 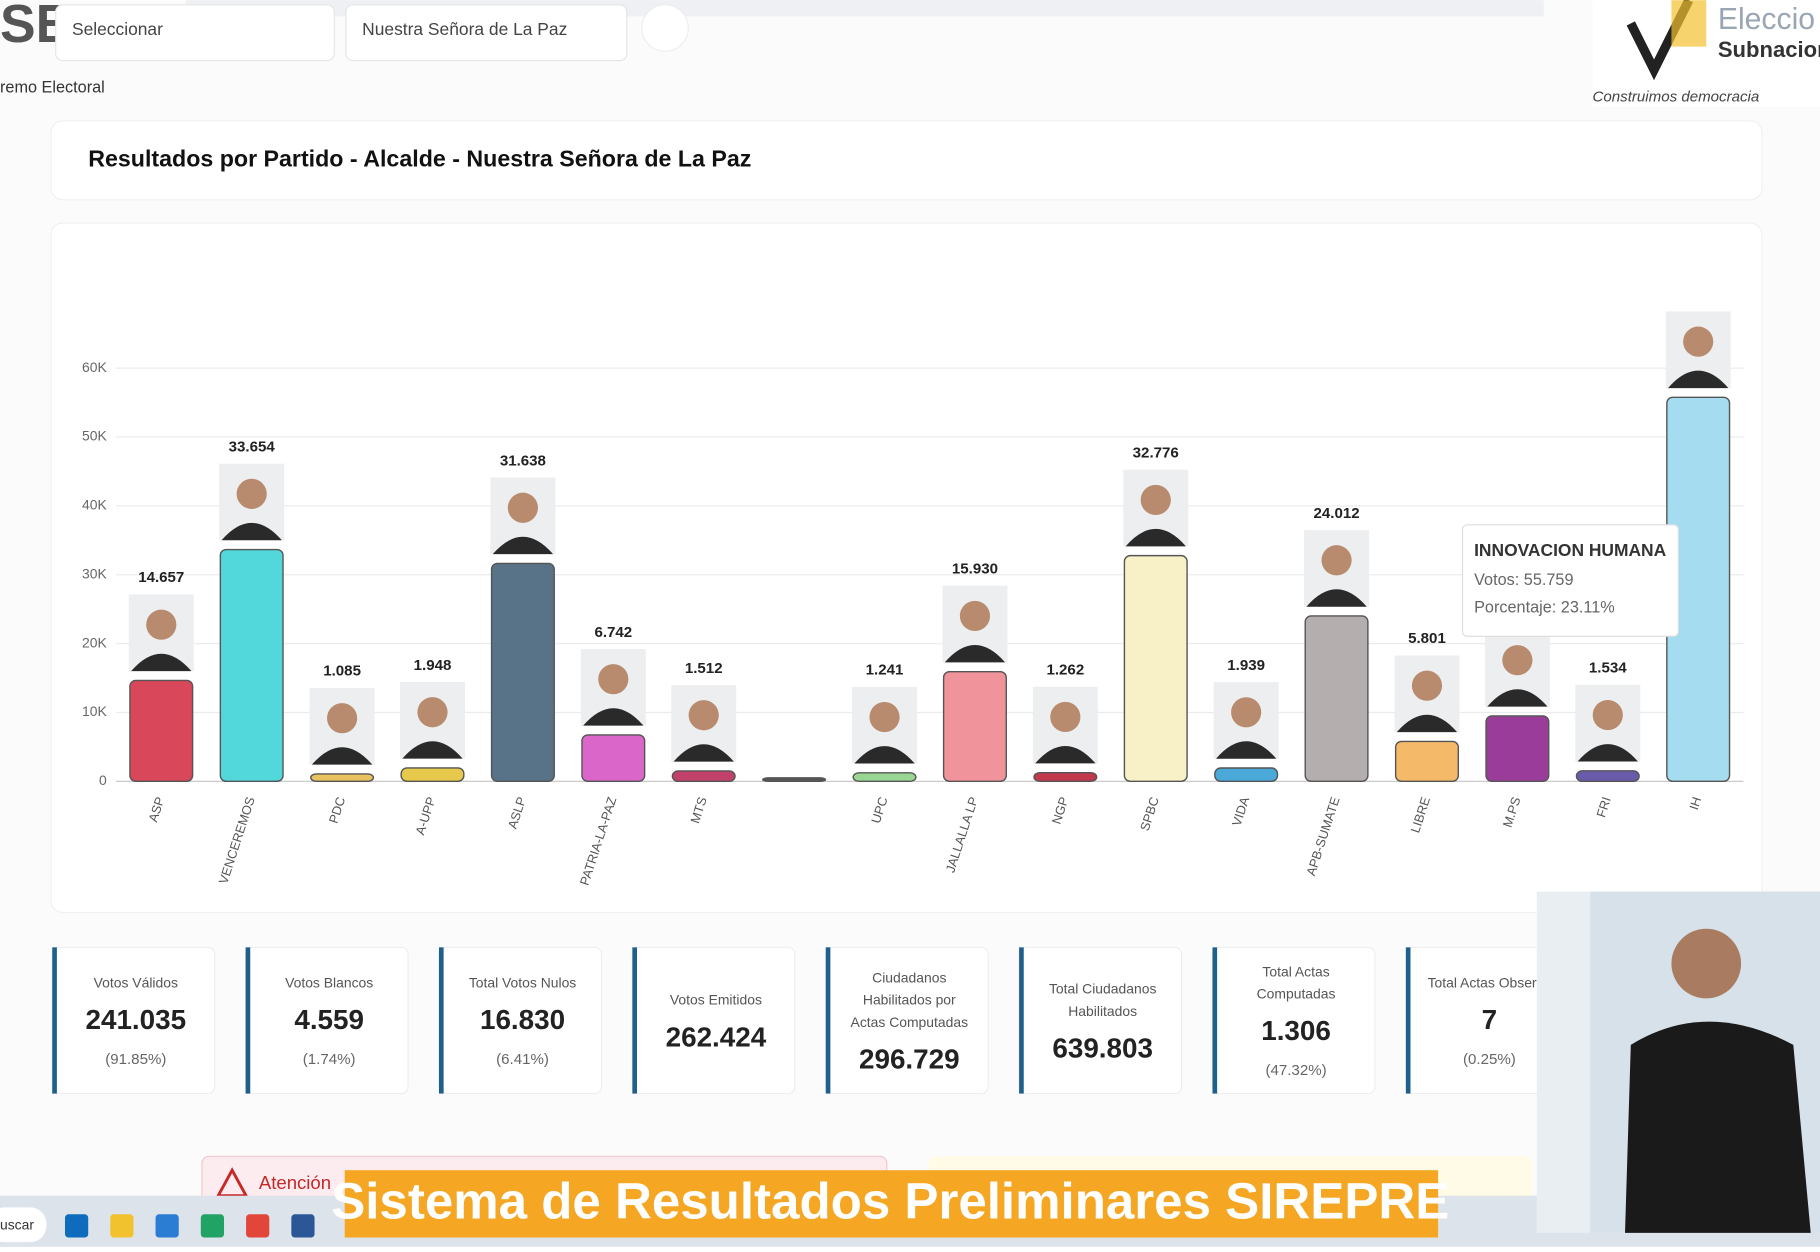 What do you see at coordinates (17, 1225) in the screenshot?
I see `search-text: uscar` at bounding box center [17, 1225].